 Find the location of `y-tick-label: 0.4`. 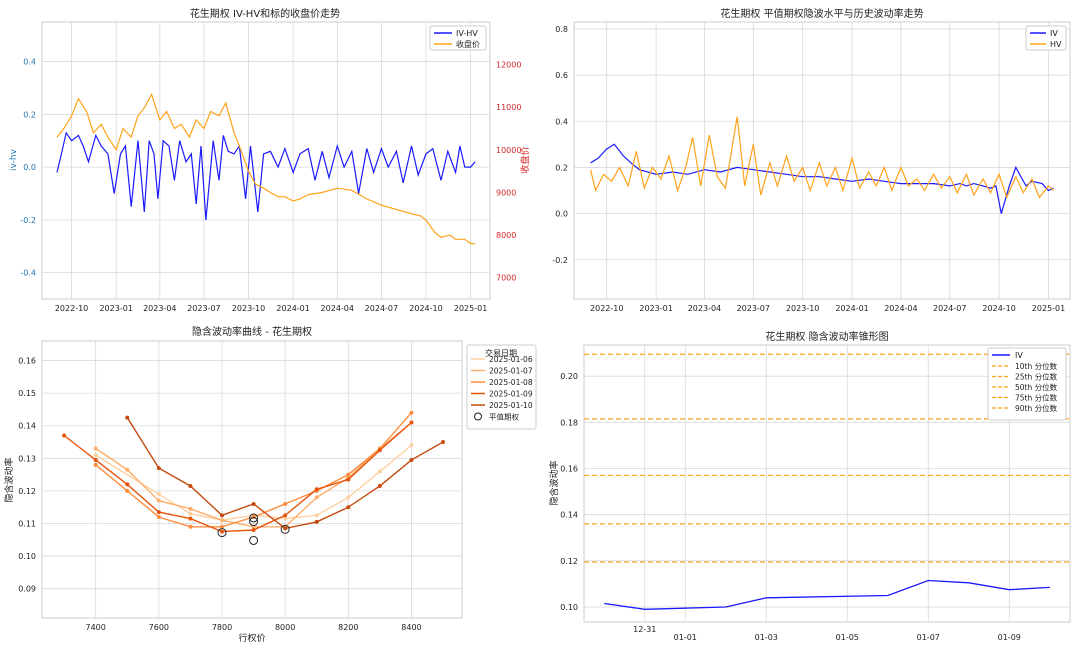

y-tick-label: 0.4 is located at coordinates (29, 62).